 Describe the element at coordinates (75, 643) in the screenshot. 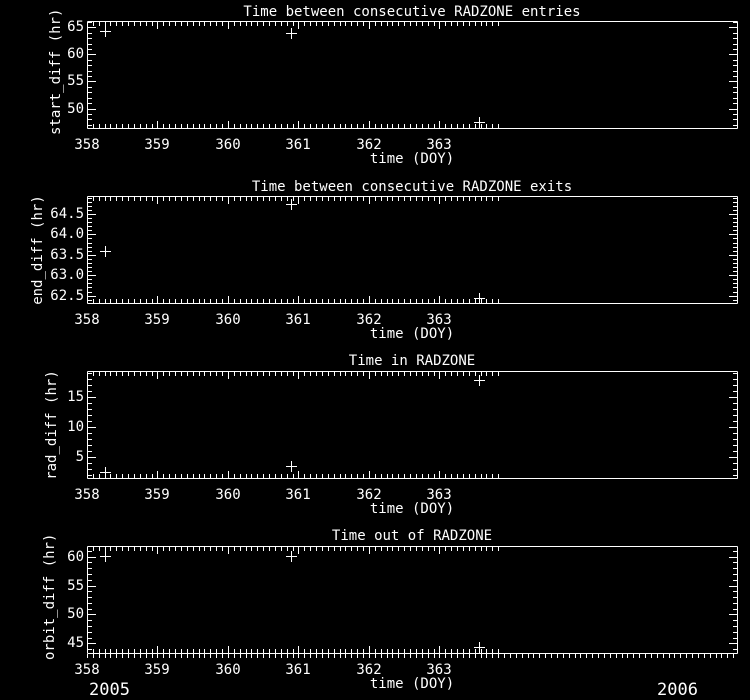

I see `y-tick-label: 45` at that location.